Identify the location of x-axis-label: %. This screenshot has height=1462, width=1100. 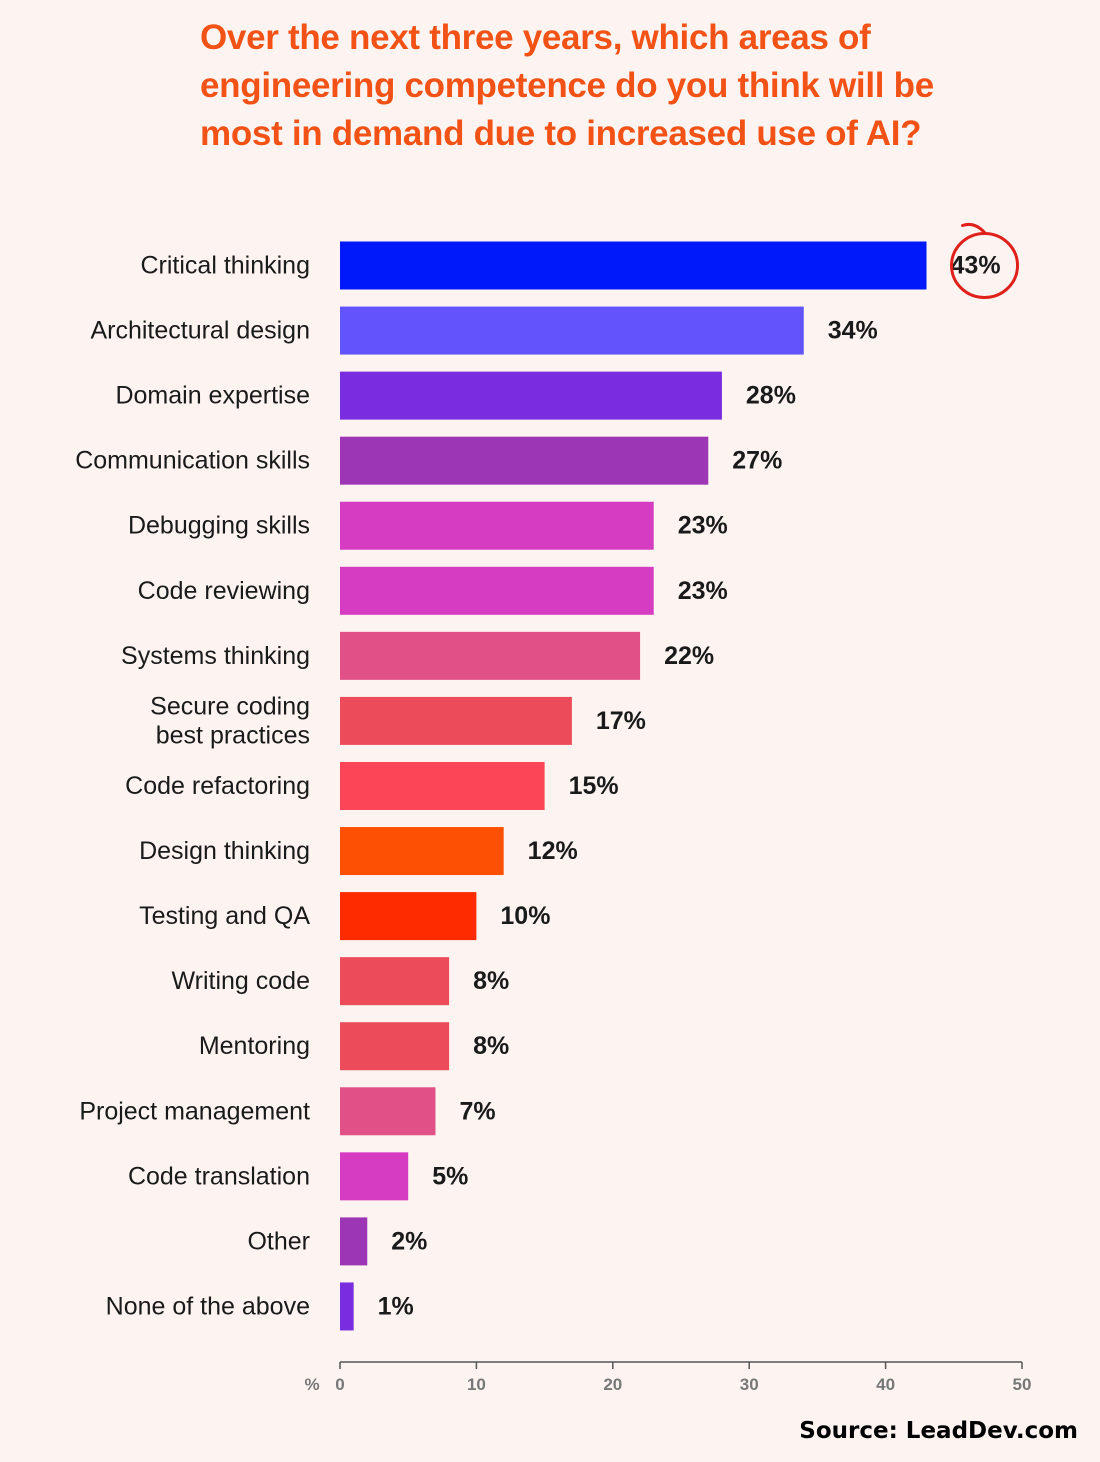
(311, 1384).